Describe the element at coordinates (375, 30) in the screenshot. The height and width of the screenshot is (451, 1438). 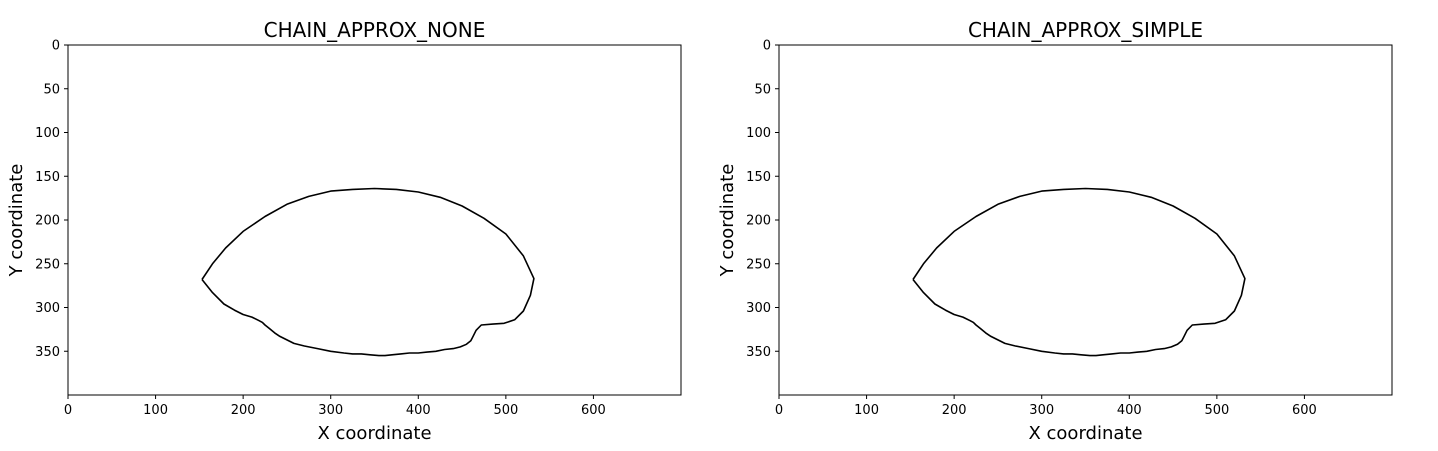
I see `chart-title: CHAIN_APPROX_NONE` at that location.